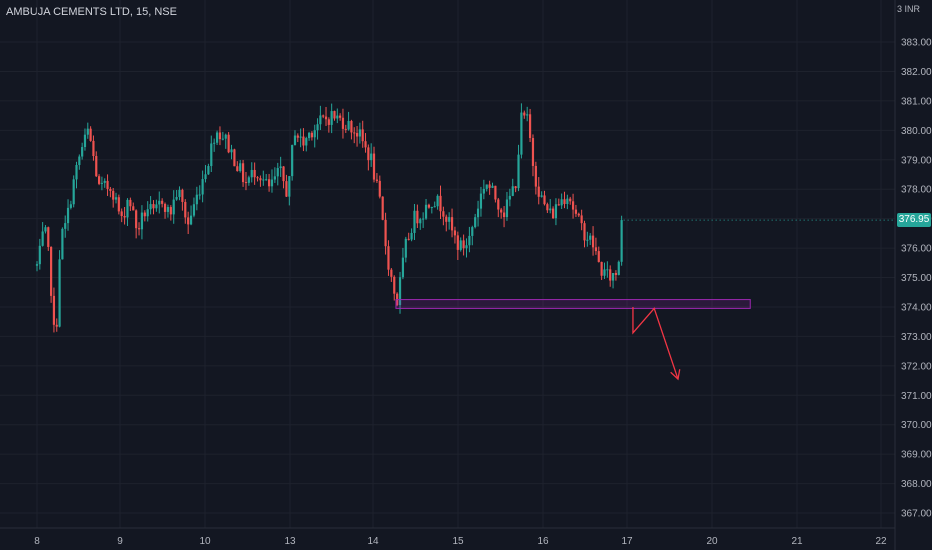 Image resolution: width=932 pixels, height=550 pixels. I want to click on x-tick-label: 15, so click(458, 541).